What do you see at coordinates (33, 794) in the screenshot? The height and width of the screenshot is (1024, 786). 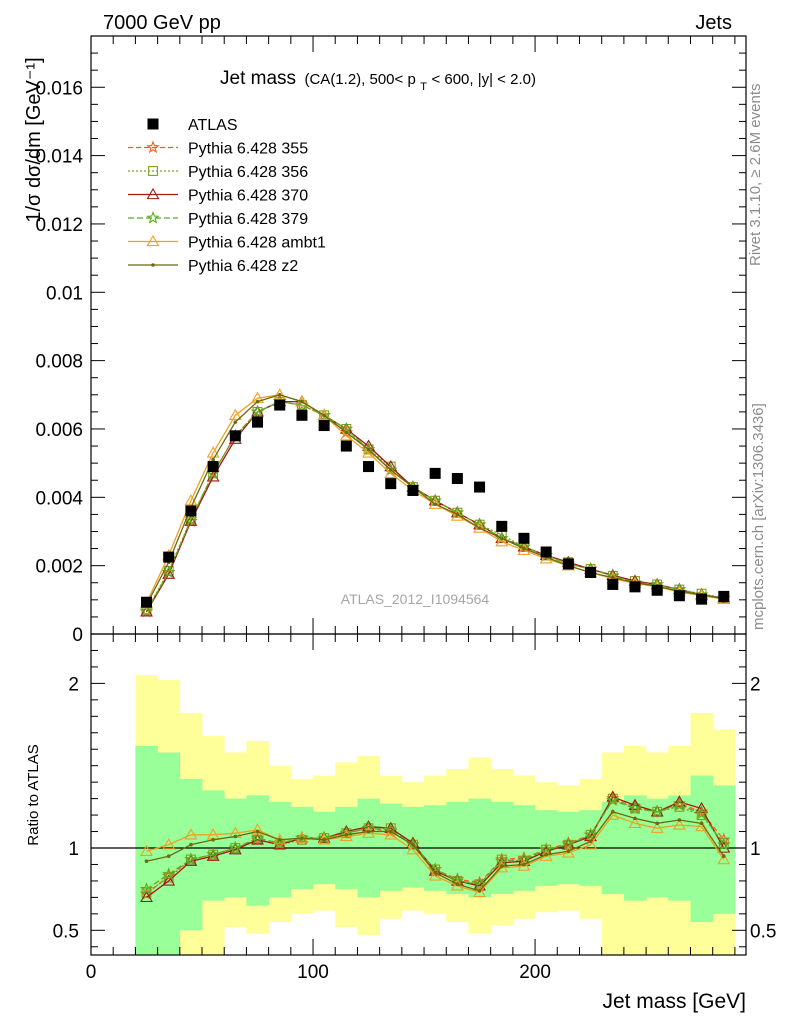 I see `ratio-y-axis-label: Ratio to ATLAS` at bounding box center [33, 794].